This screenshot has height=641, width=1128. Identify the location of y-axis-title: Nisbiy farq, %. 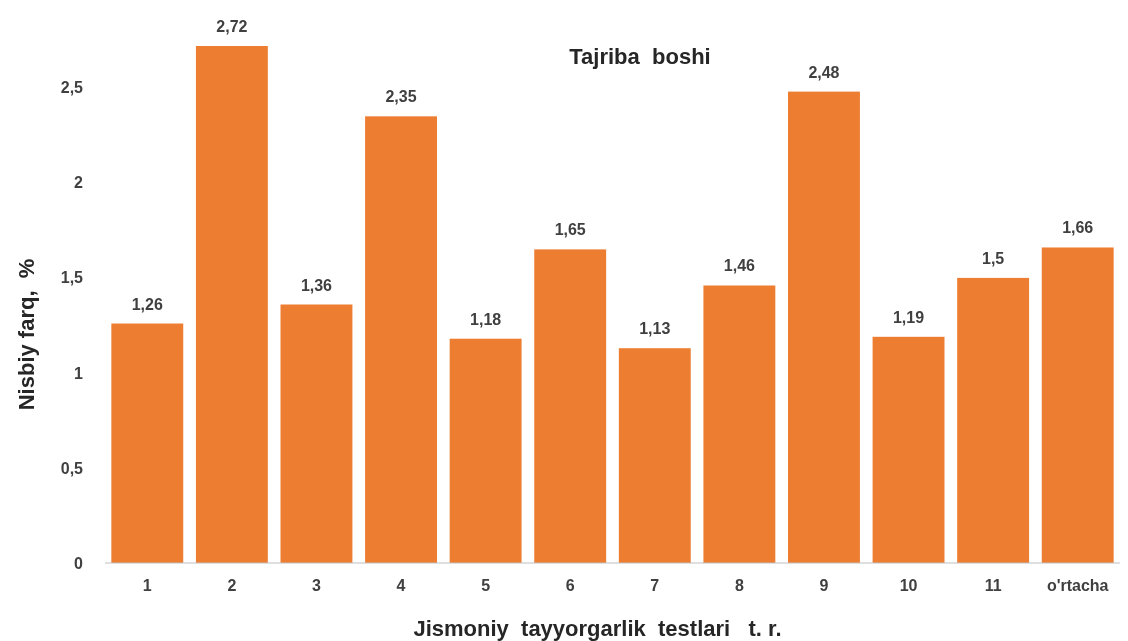
(26, 334).